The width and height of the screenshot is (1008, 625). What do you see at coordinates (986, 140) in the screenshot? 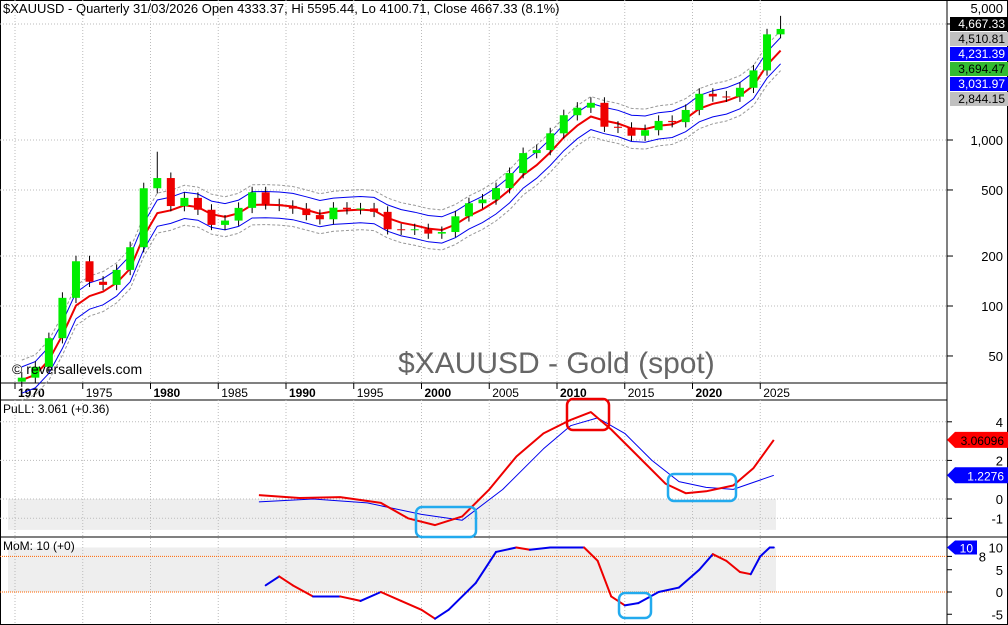
I see `y-tick-label: 1,000` at bounding box center [986, 140].